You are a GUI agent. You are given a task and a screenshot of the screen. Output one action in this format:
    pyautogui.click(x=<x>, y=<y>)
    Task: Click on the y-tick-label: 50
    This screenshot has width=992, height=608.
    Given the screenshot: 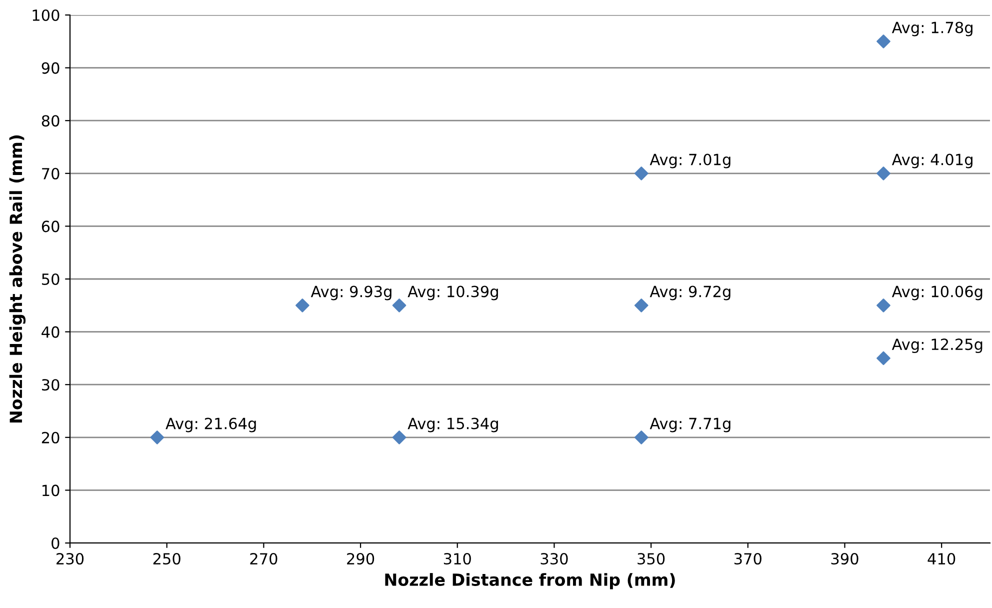 What is the action you would take?
    pyautogui.click(x=51, y=279)
    